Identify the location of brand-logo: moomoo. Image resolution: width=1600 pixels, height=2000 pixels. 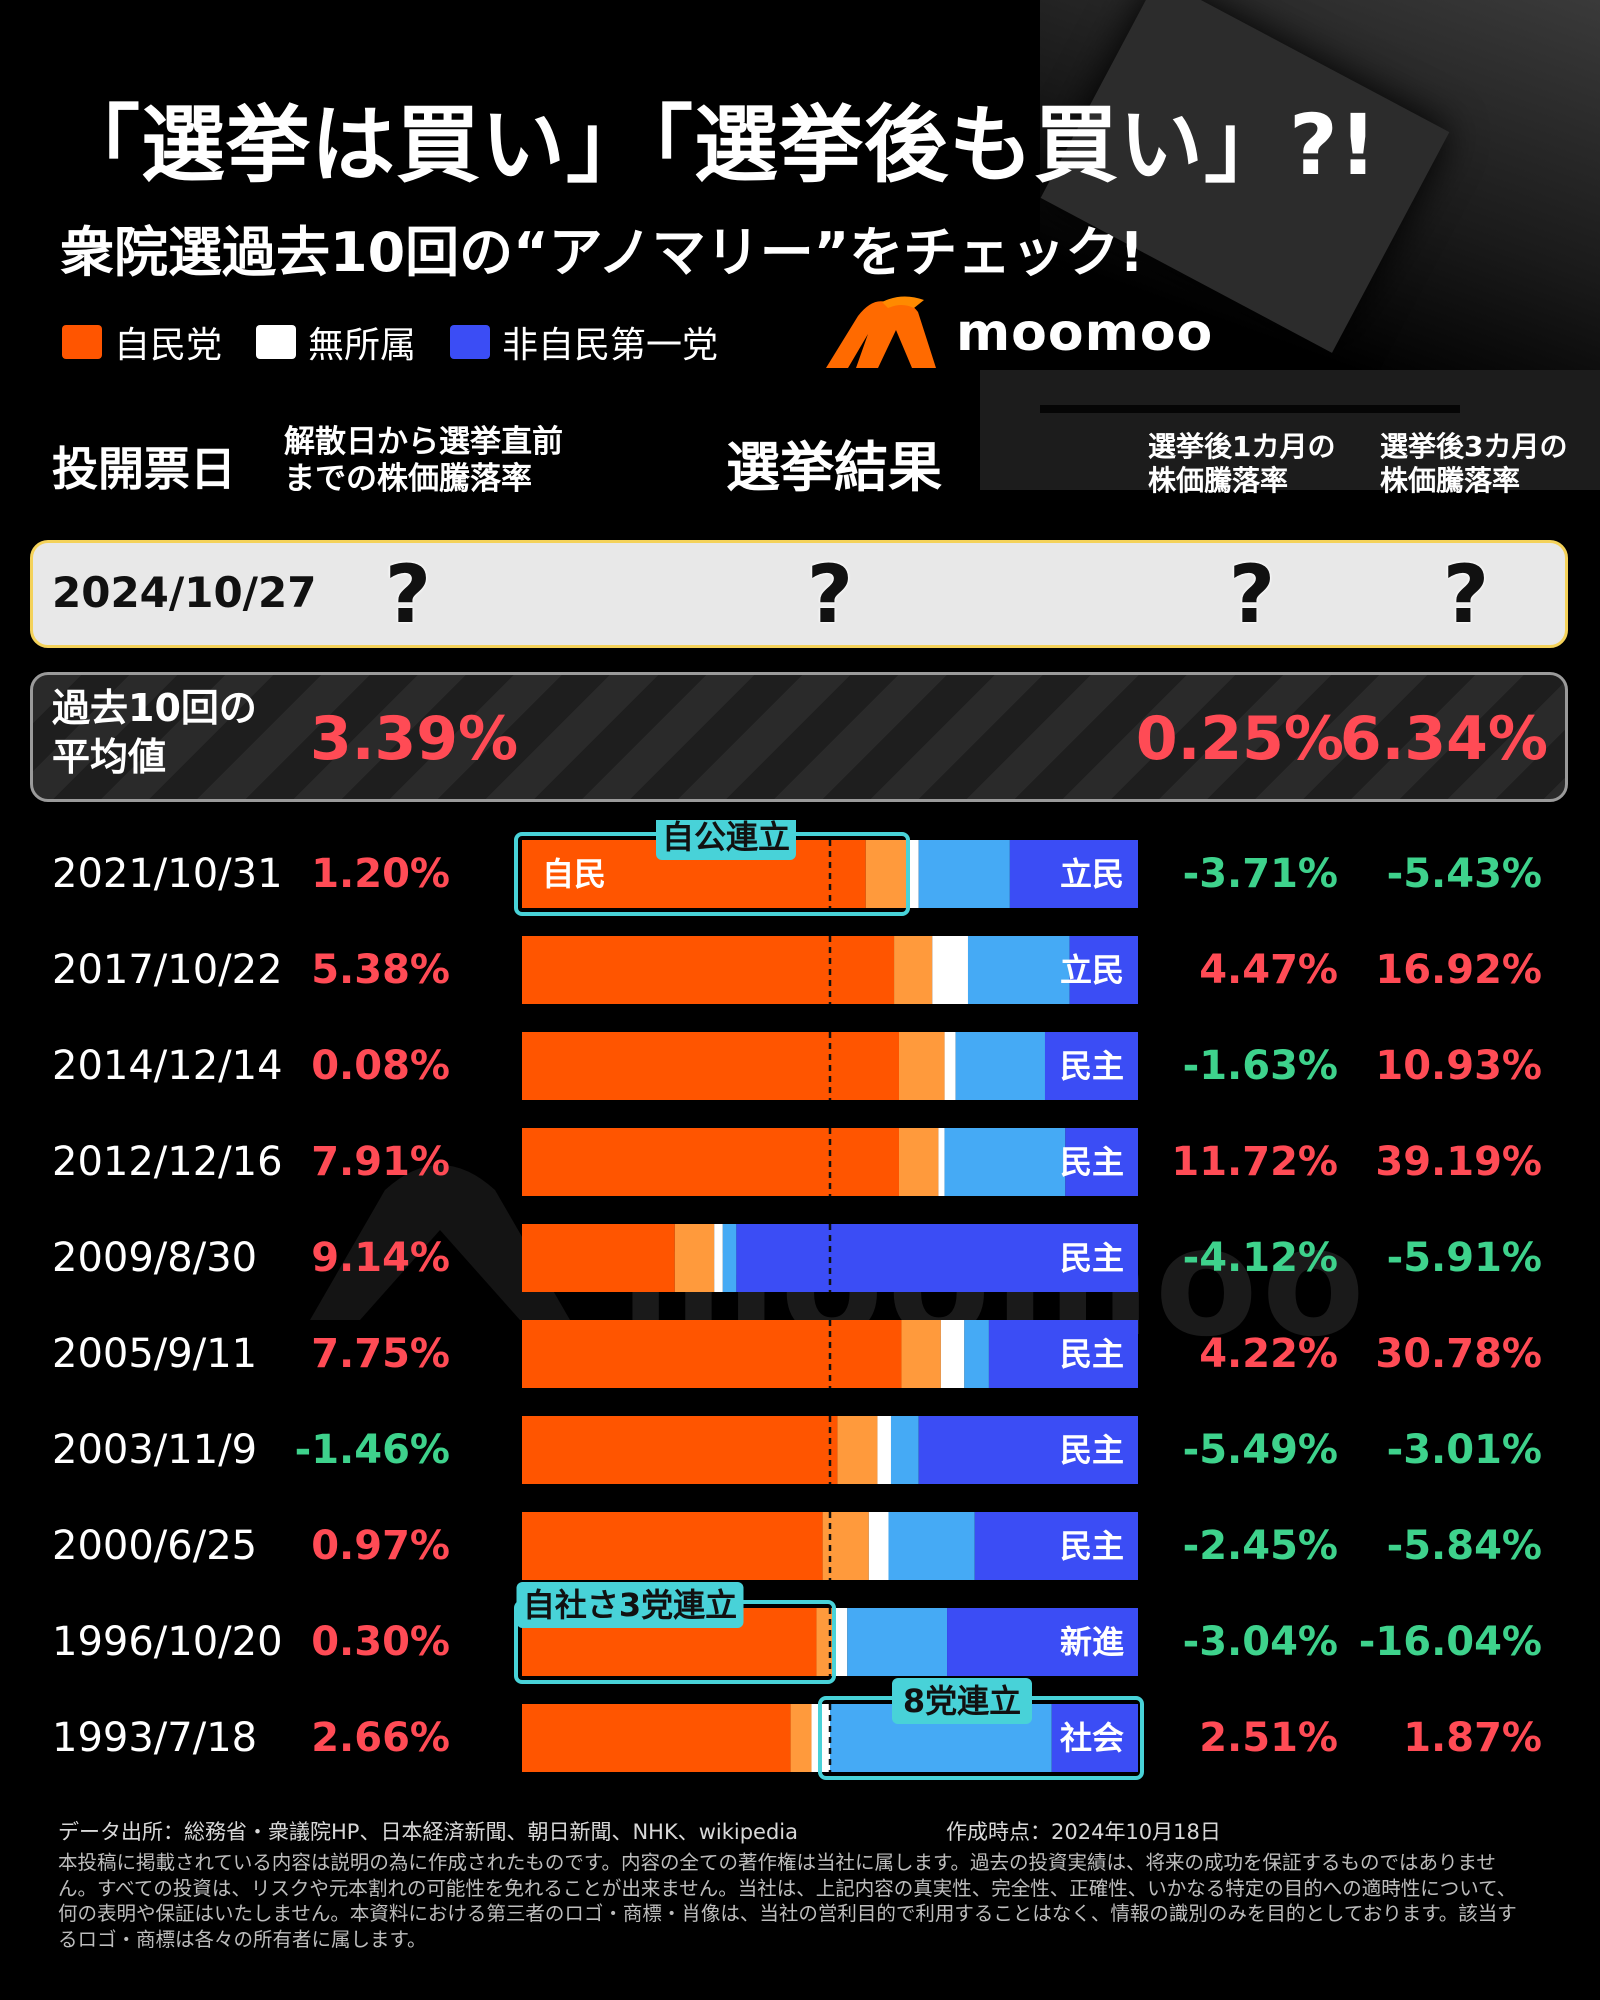
(1017, 333).